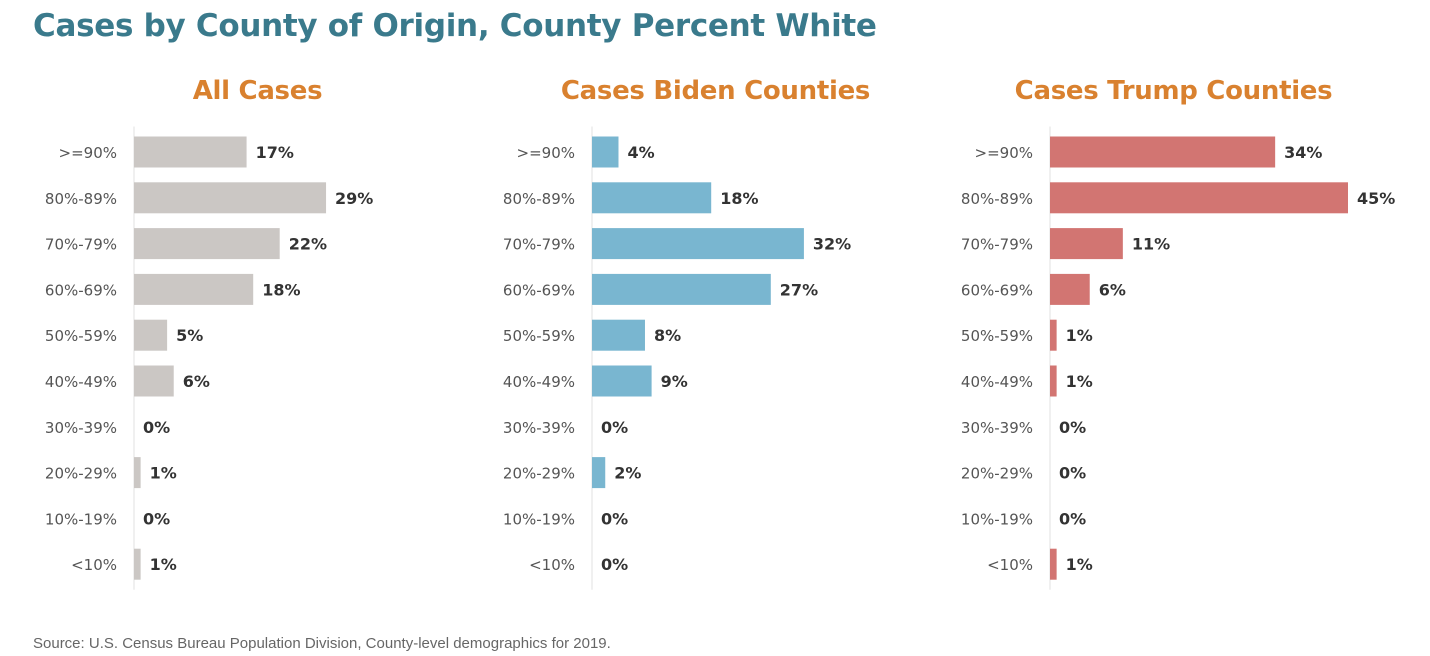  What do you see at coordinates (640, 152) in the screenshot?
I see `value-label: 4%` at bounding box center [640, 152].